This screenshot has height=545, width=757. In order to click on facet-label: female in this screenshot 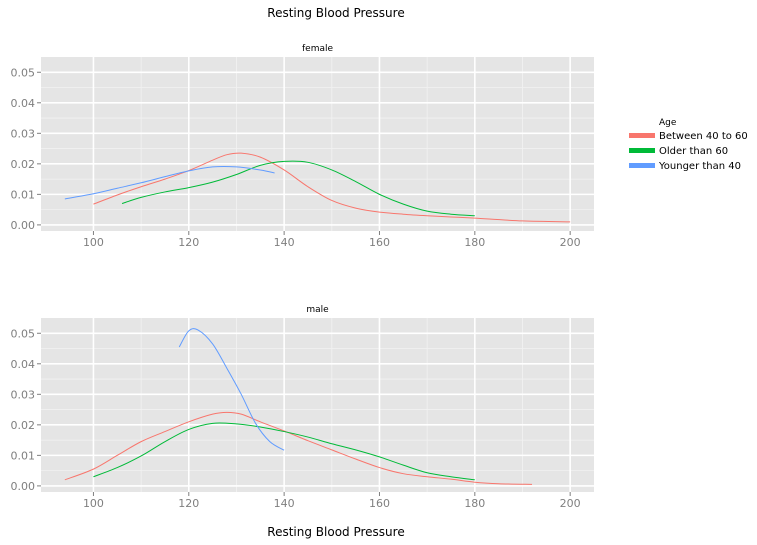, I will do `click(317, 49)`.